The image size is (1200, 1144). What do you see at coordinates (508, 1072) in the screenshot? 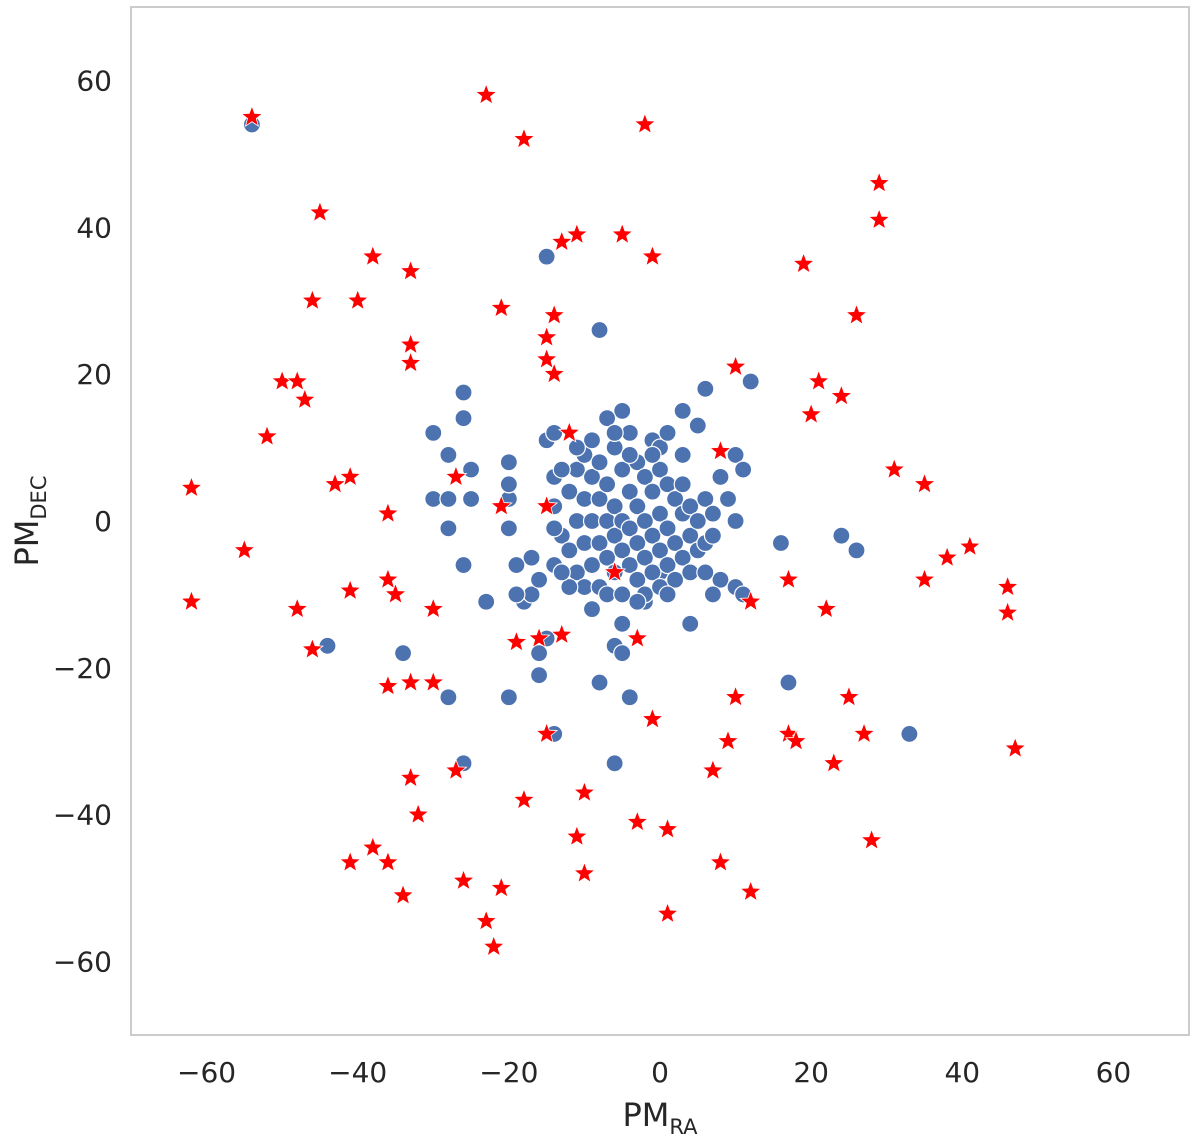
I see `x-tick-label: −20` at bounding box center [508, 1072].